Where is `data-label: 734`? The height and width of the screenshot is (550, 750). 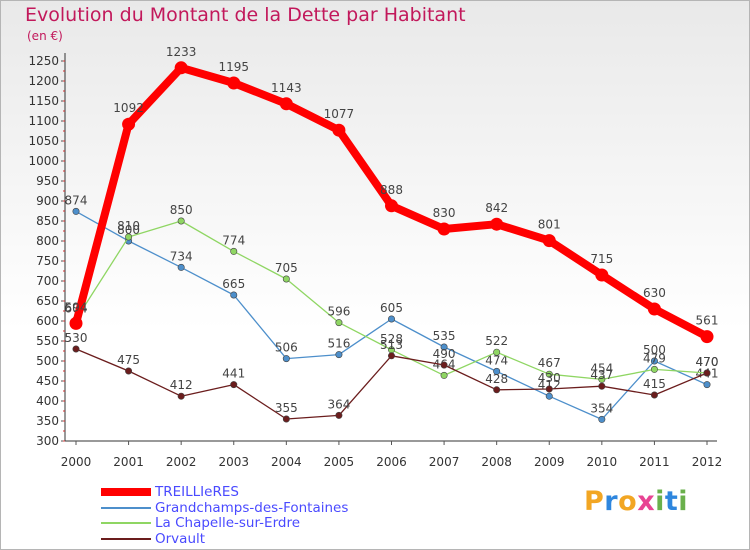
data-label: 734 is located at coordinates (181, 256).